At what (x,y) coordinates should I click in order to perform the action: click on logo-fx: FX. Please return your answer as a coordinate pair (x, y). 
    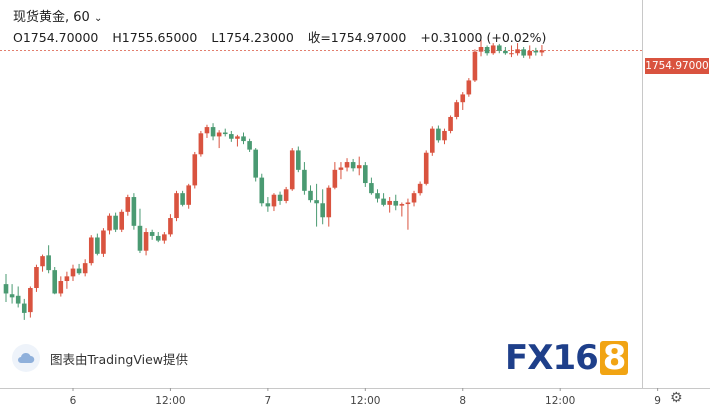
    Looking at the image, I should click on (529, 358).